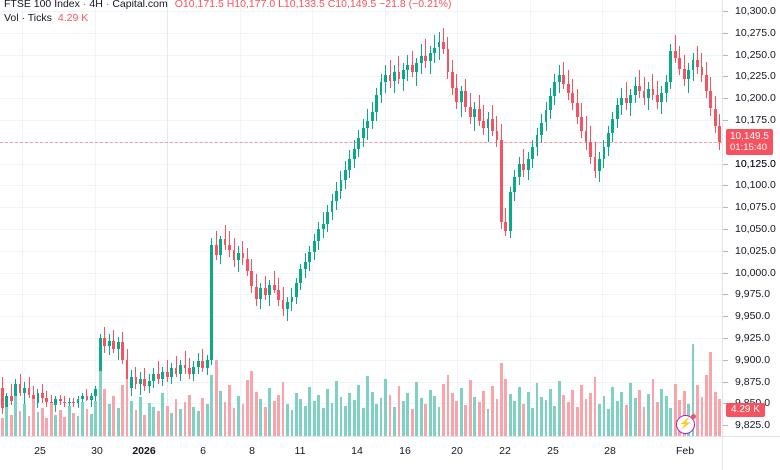 The height and width of the screenshot is (470, 780). I want to click on volume-indicator-value: 4.29 K, so click(73, 18).